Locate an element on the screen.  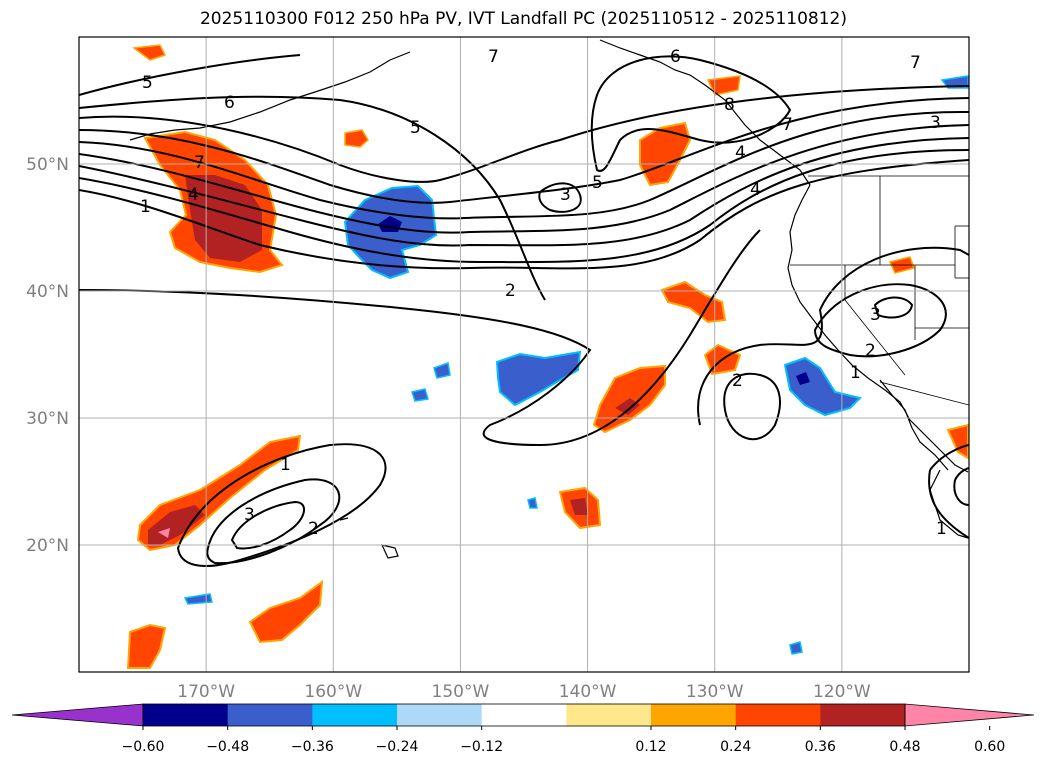
colorbar-extend-high is located at coordinates (969, 715).